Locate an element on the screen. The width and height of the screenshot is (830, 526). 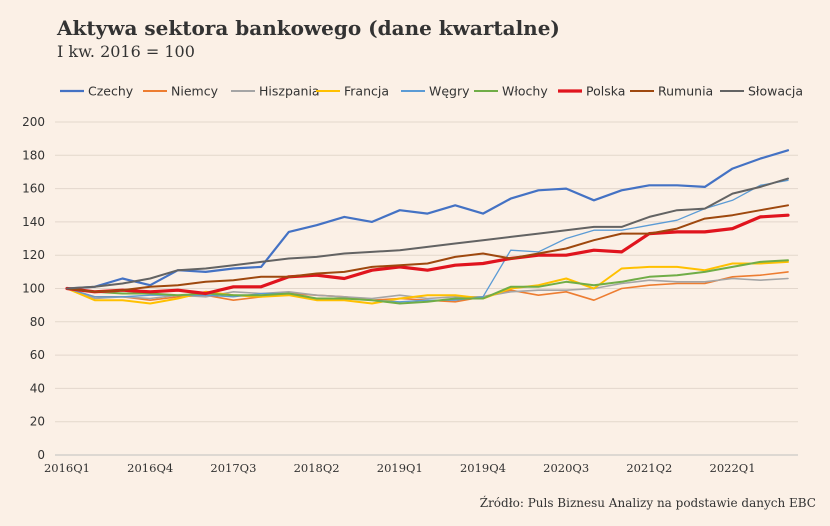
y-tick-label: 120 is located at coordinates (33, 255).